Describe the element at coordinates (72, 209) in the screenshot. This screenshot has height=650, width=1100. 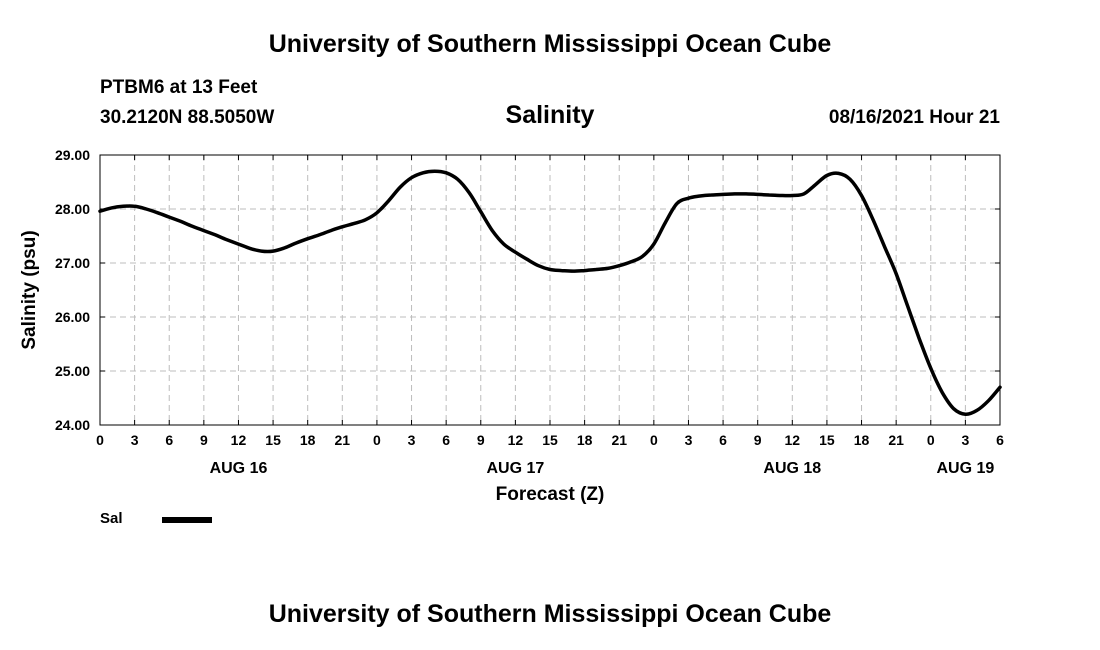
I see `y-tick-label: 28.00` at that location.